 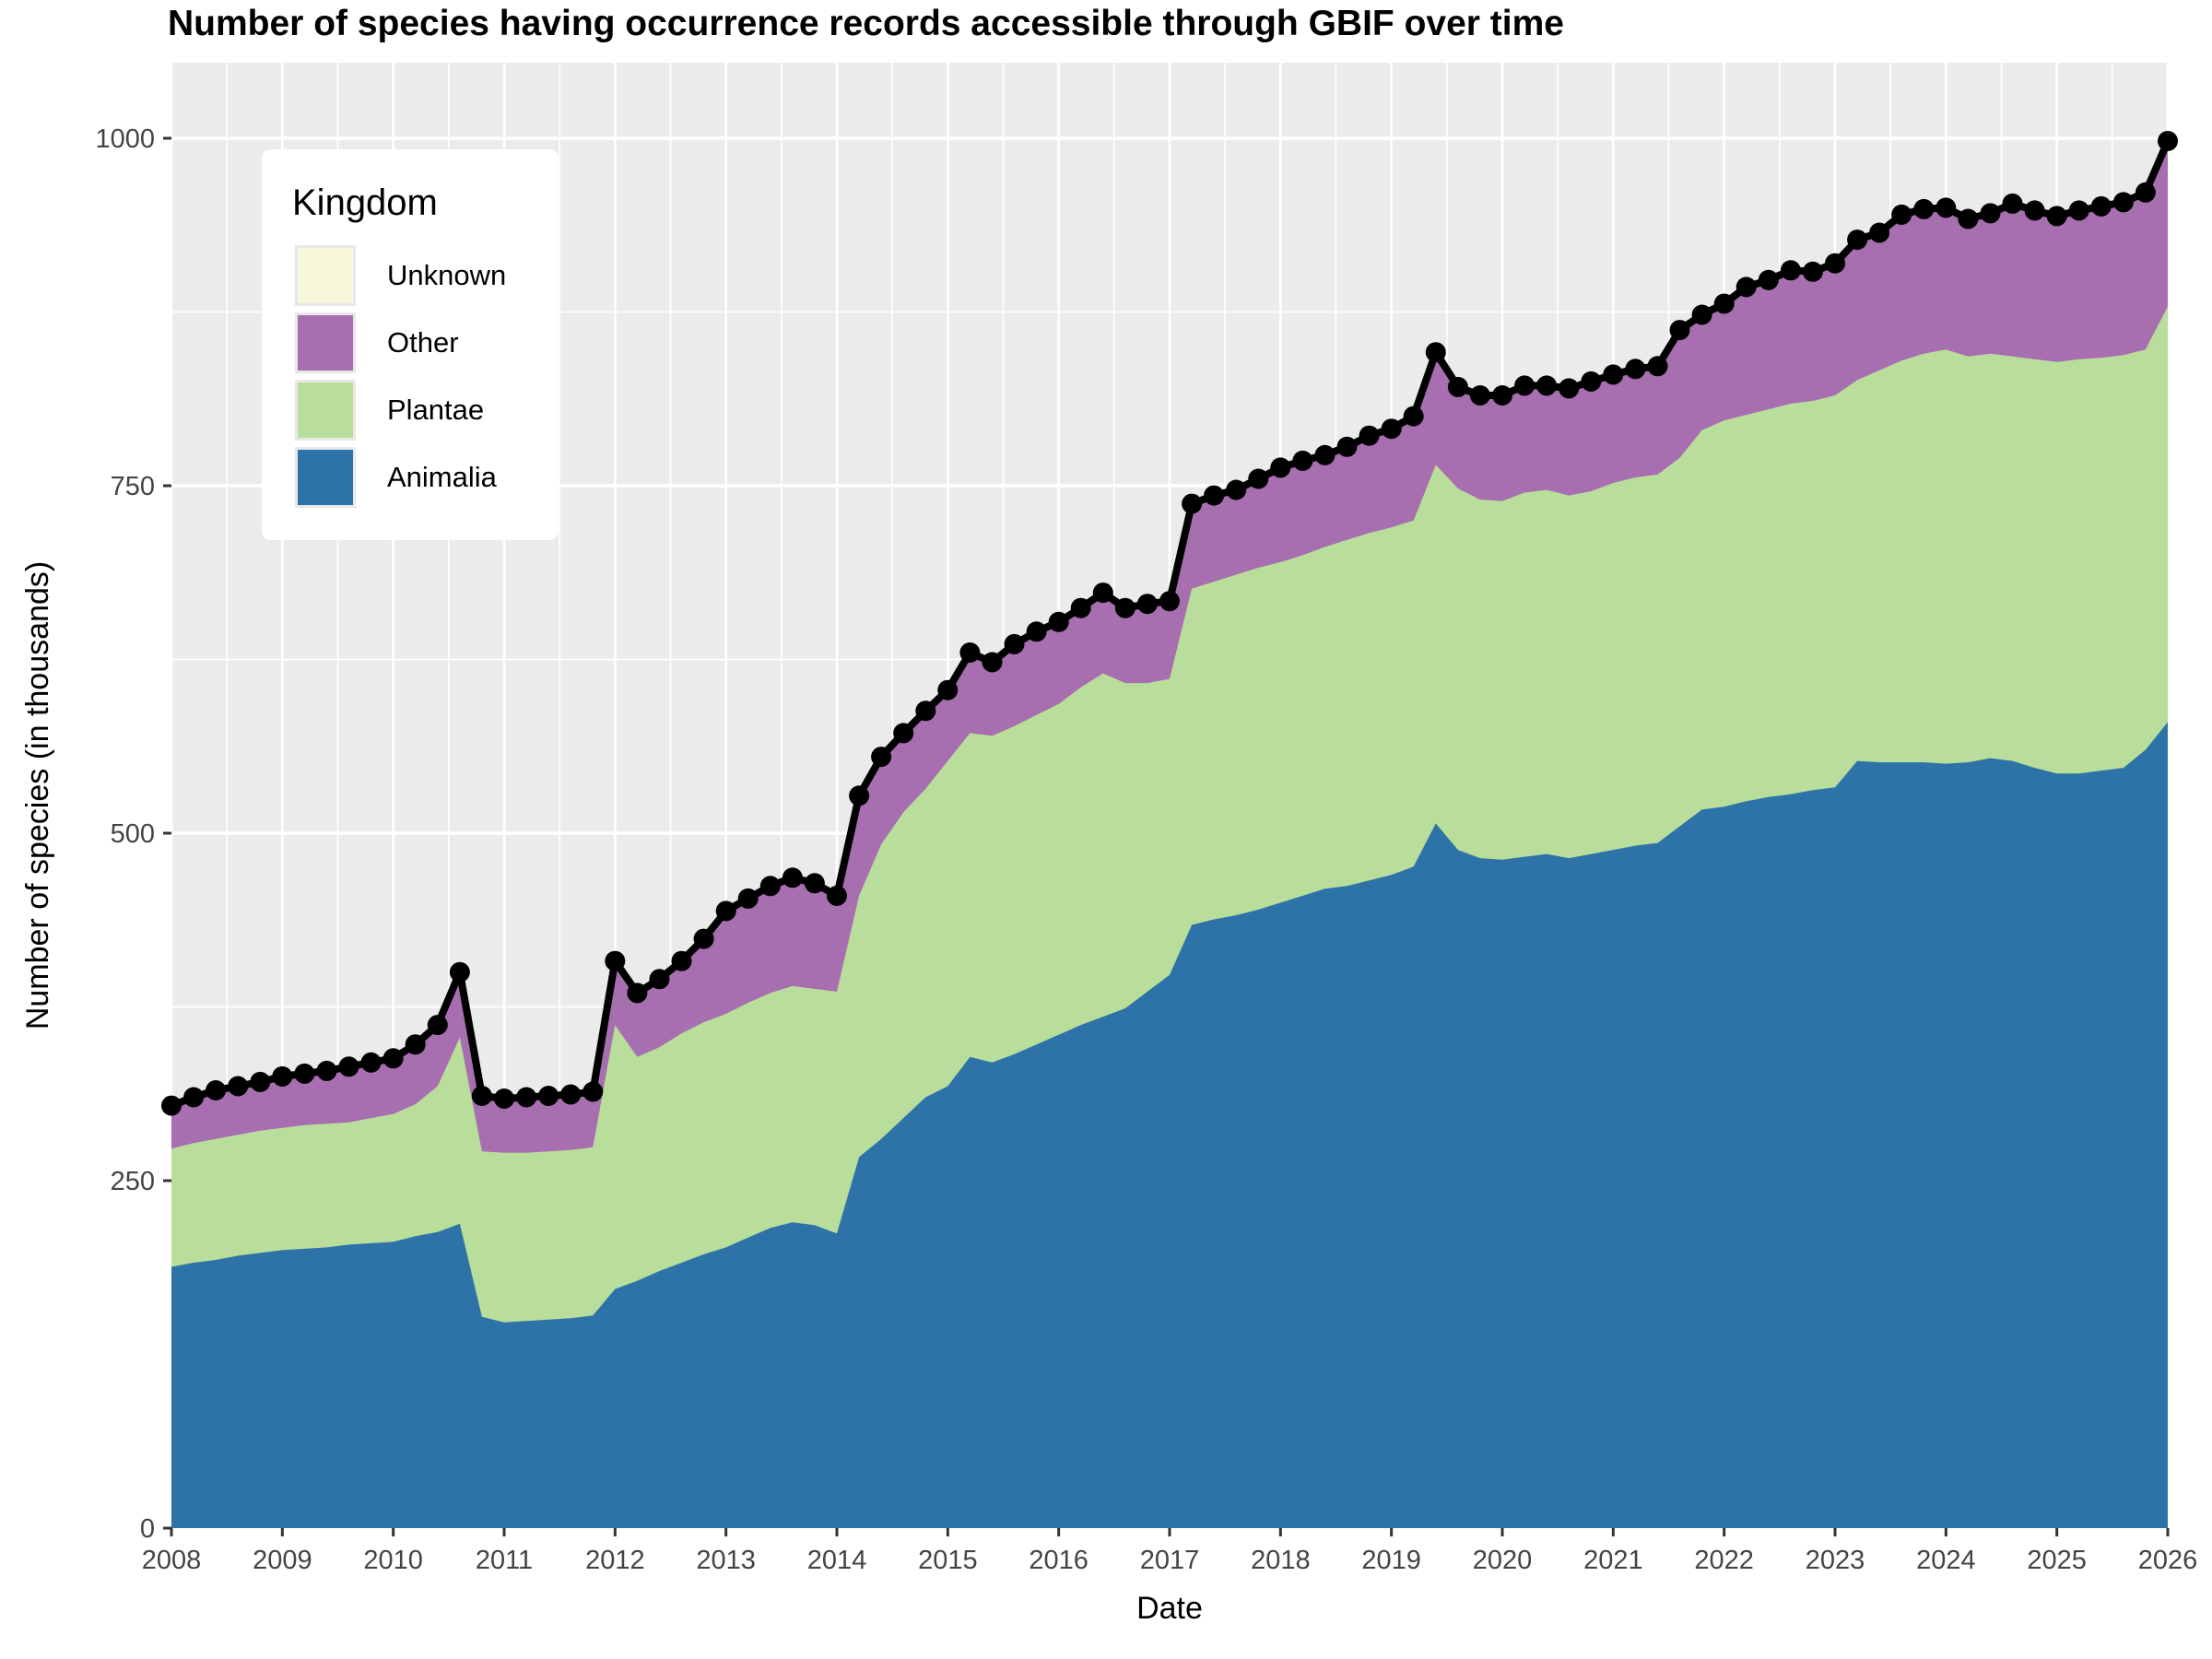 I want to click on legend-item-other: Other, so click(x=400, y=342).